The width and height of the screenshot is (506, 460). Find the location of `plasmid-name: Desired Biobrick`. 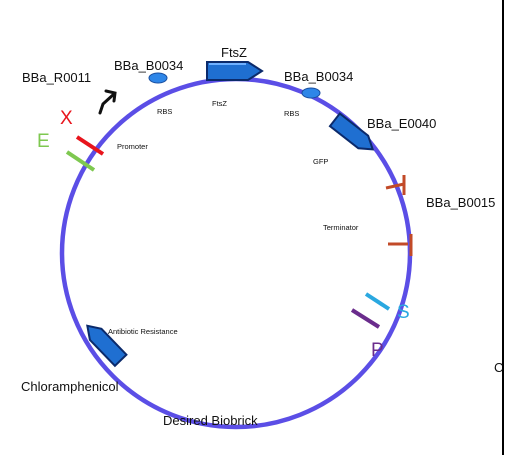

plasmid-name: Desired Biobrick is located at coordinates (210, 420).